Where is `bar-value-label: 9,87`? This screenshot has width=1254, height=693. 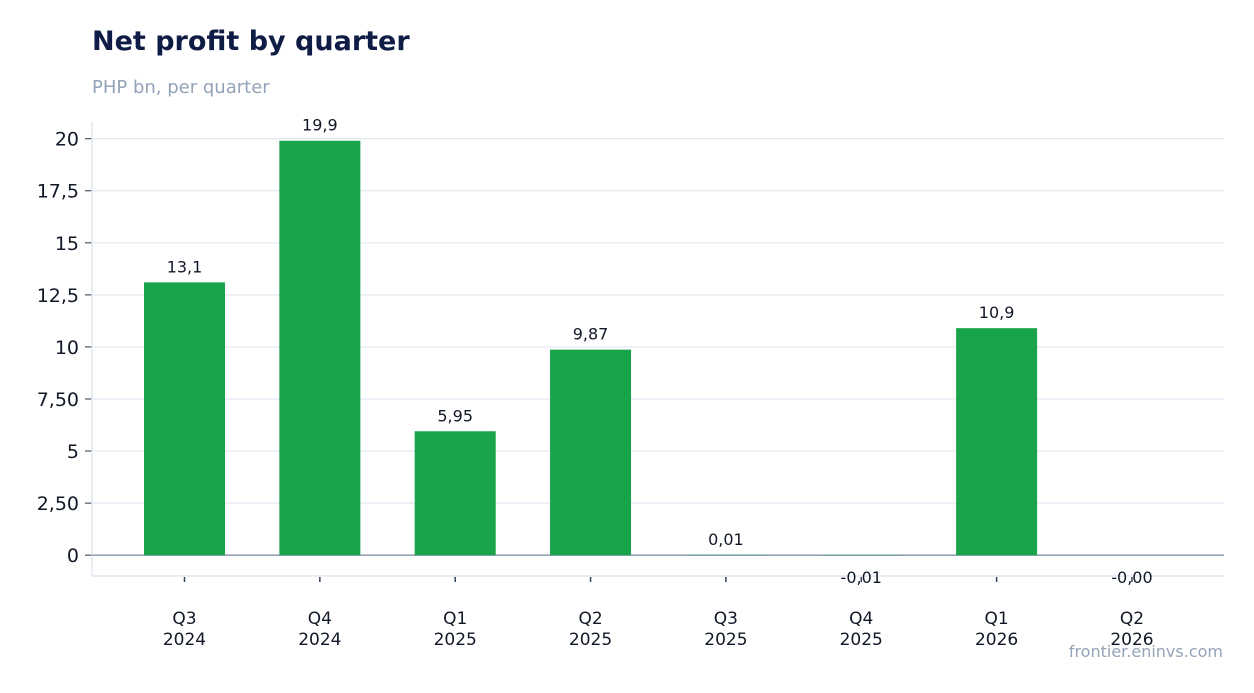 bar-value-label: 9,87 is located at coordinates (591, 334).